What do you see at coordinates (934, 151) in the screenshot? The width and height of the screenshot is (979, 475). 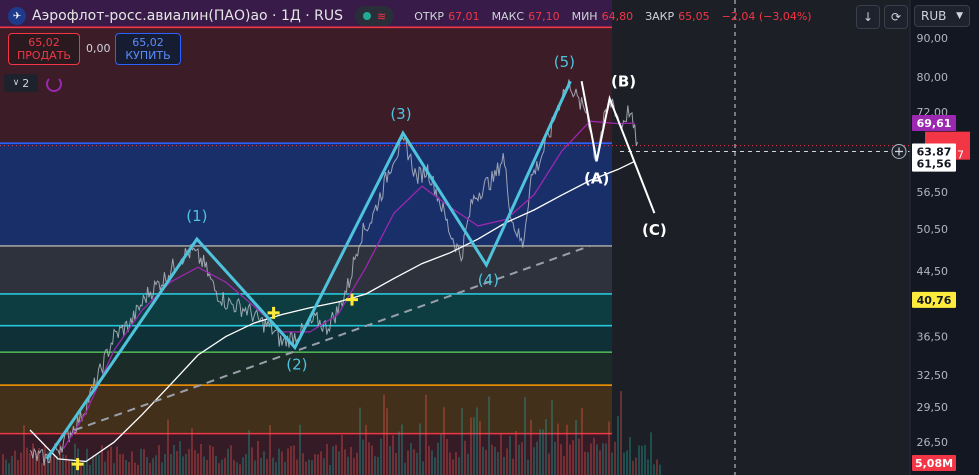 I see `price-badge-label: 63,87` at bounding box center [934, 151].